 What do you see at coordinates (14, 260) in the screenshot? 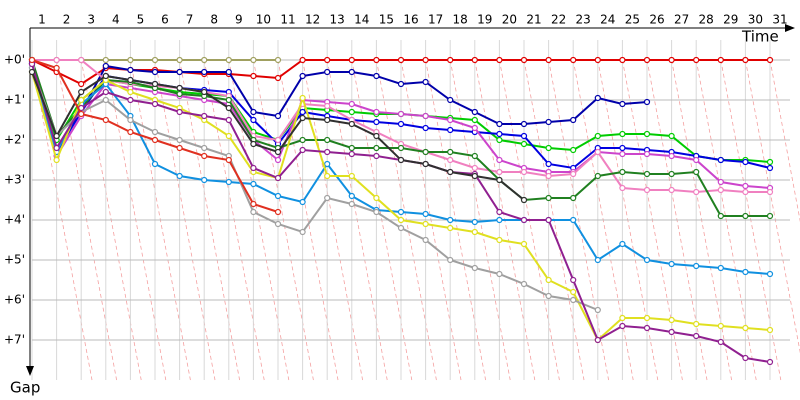
I see `y-tick-label: +5'` at bounding box center [14, 260].